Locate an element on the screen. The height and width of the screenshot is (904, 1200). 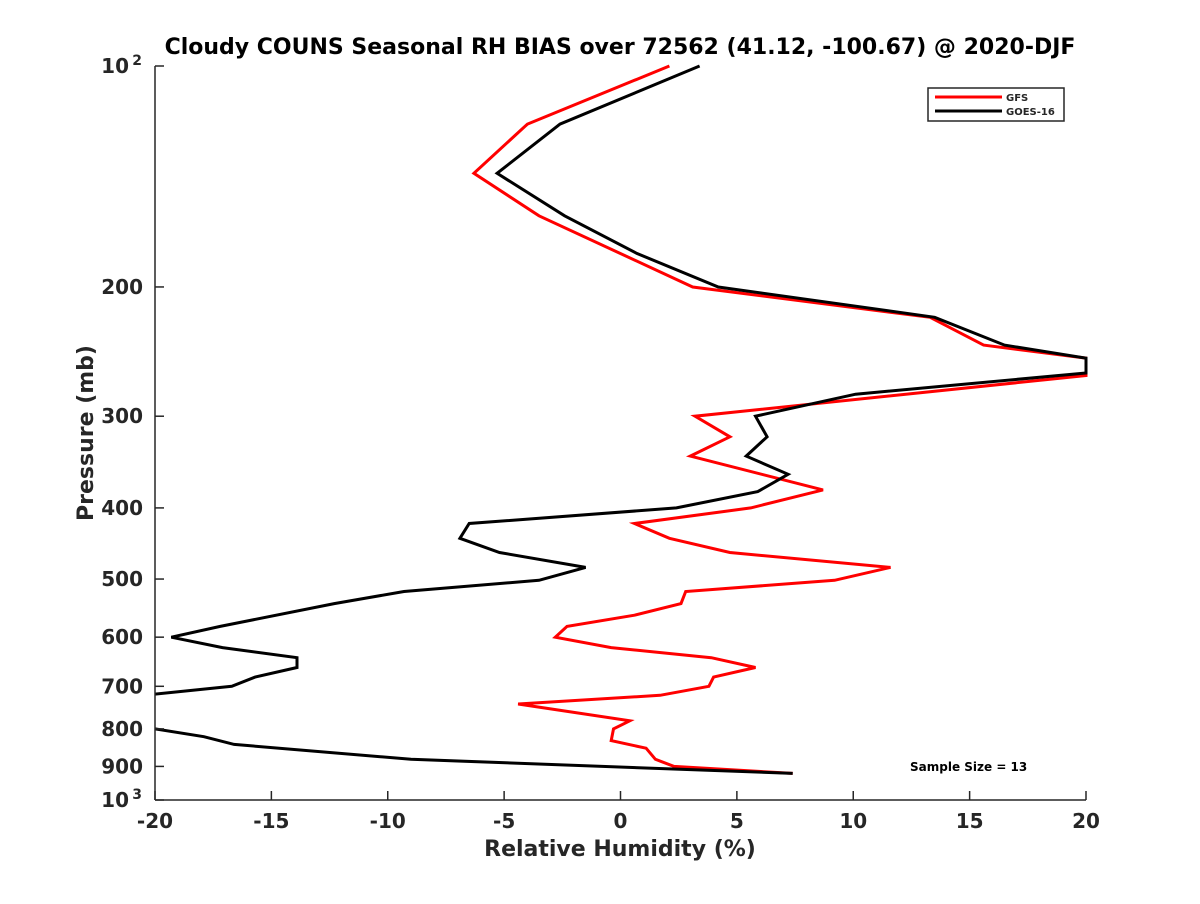
legend-label-gfs: GFS is located at coordinates (1017, 98).